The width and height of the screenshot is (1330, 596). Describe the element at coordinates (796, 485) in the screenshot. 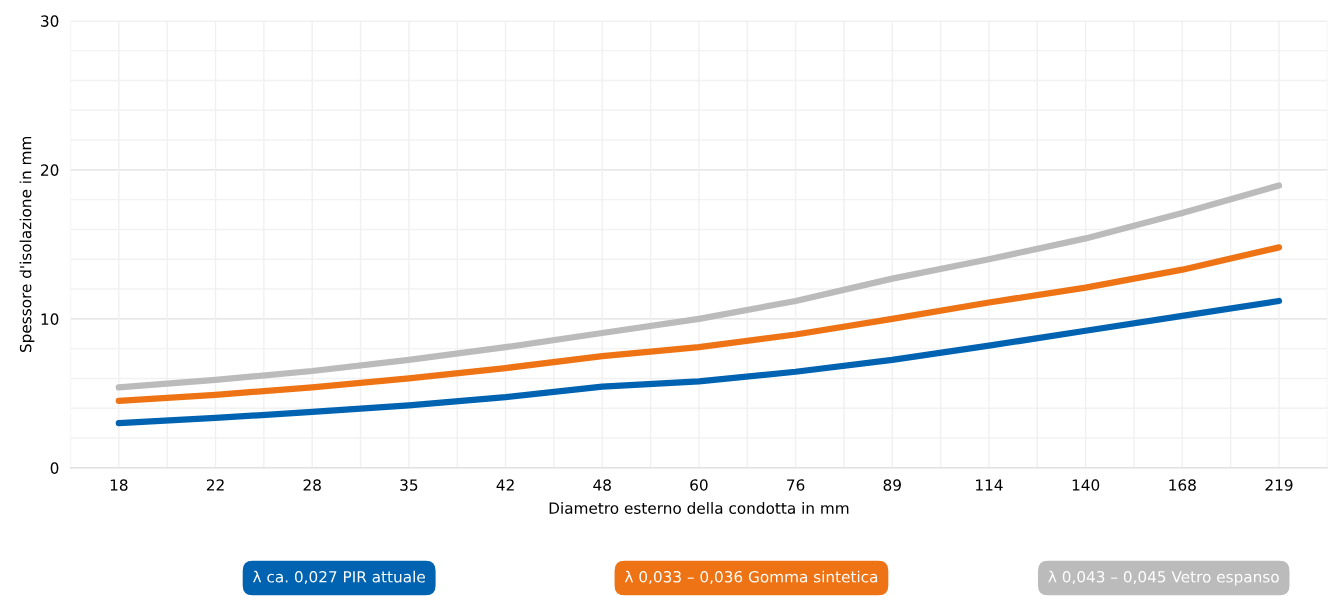

I see `x-tick-label: 76` at that location.